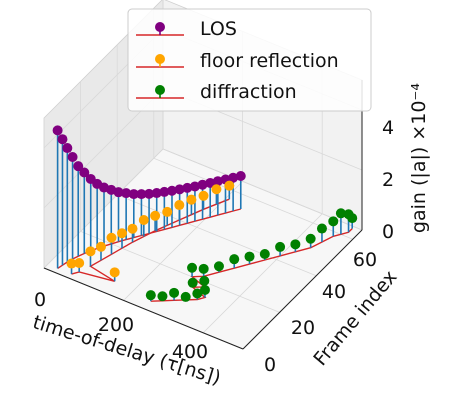 Image resolution: width=450 pixels, height=400 pixels. Describe the element at coordinates (40, 300) in the screenshot. I see `x-tick-label: 0` at that location.